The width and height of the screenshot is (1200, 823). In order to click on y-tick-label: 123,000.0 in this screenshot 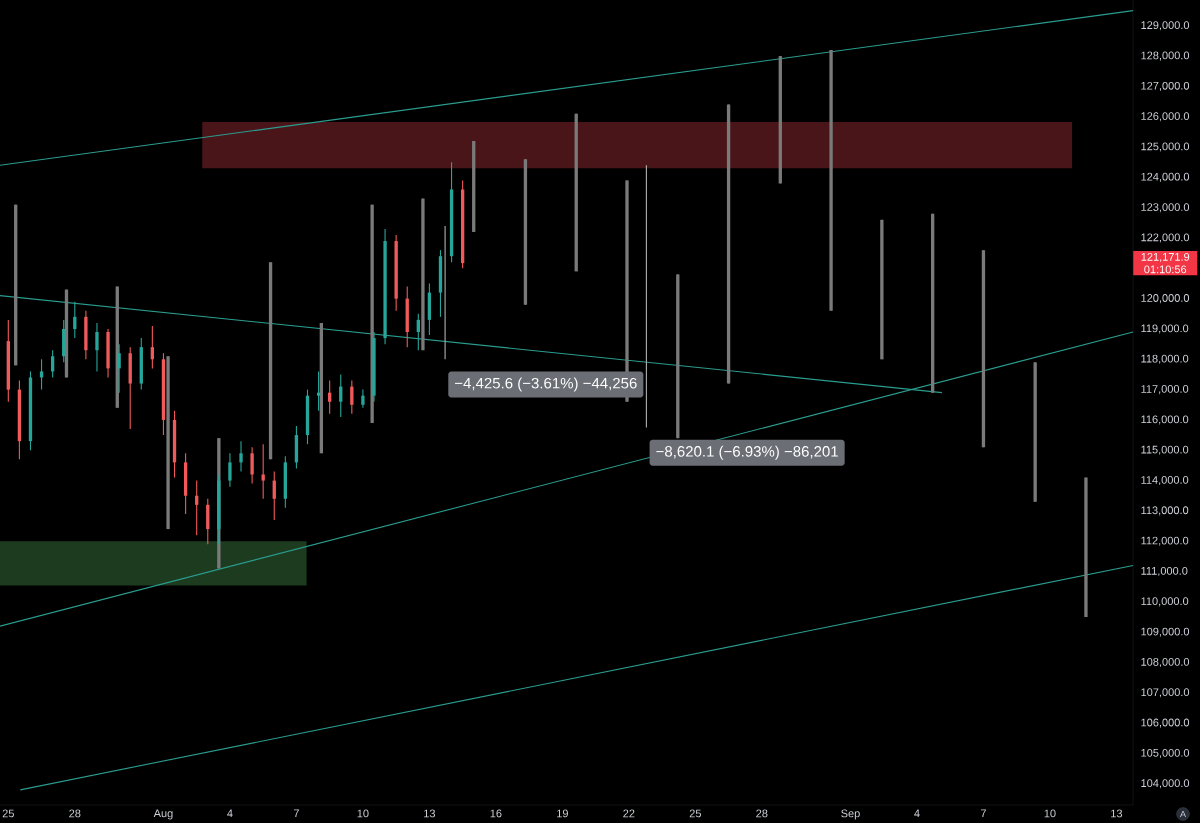, I will do `click(1165, 208)`.